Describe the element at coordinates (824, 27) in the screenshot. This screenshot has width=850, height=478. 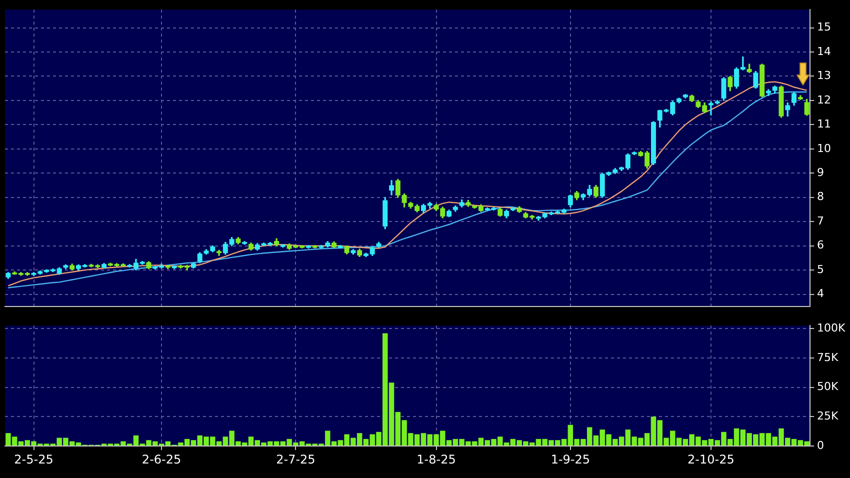
I see `y-tick-label: 15` at that location.